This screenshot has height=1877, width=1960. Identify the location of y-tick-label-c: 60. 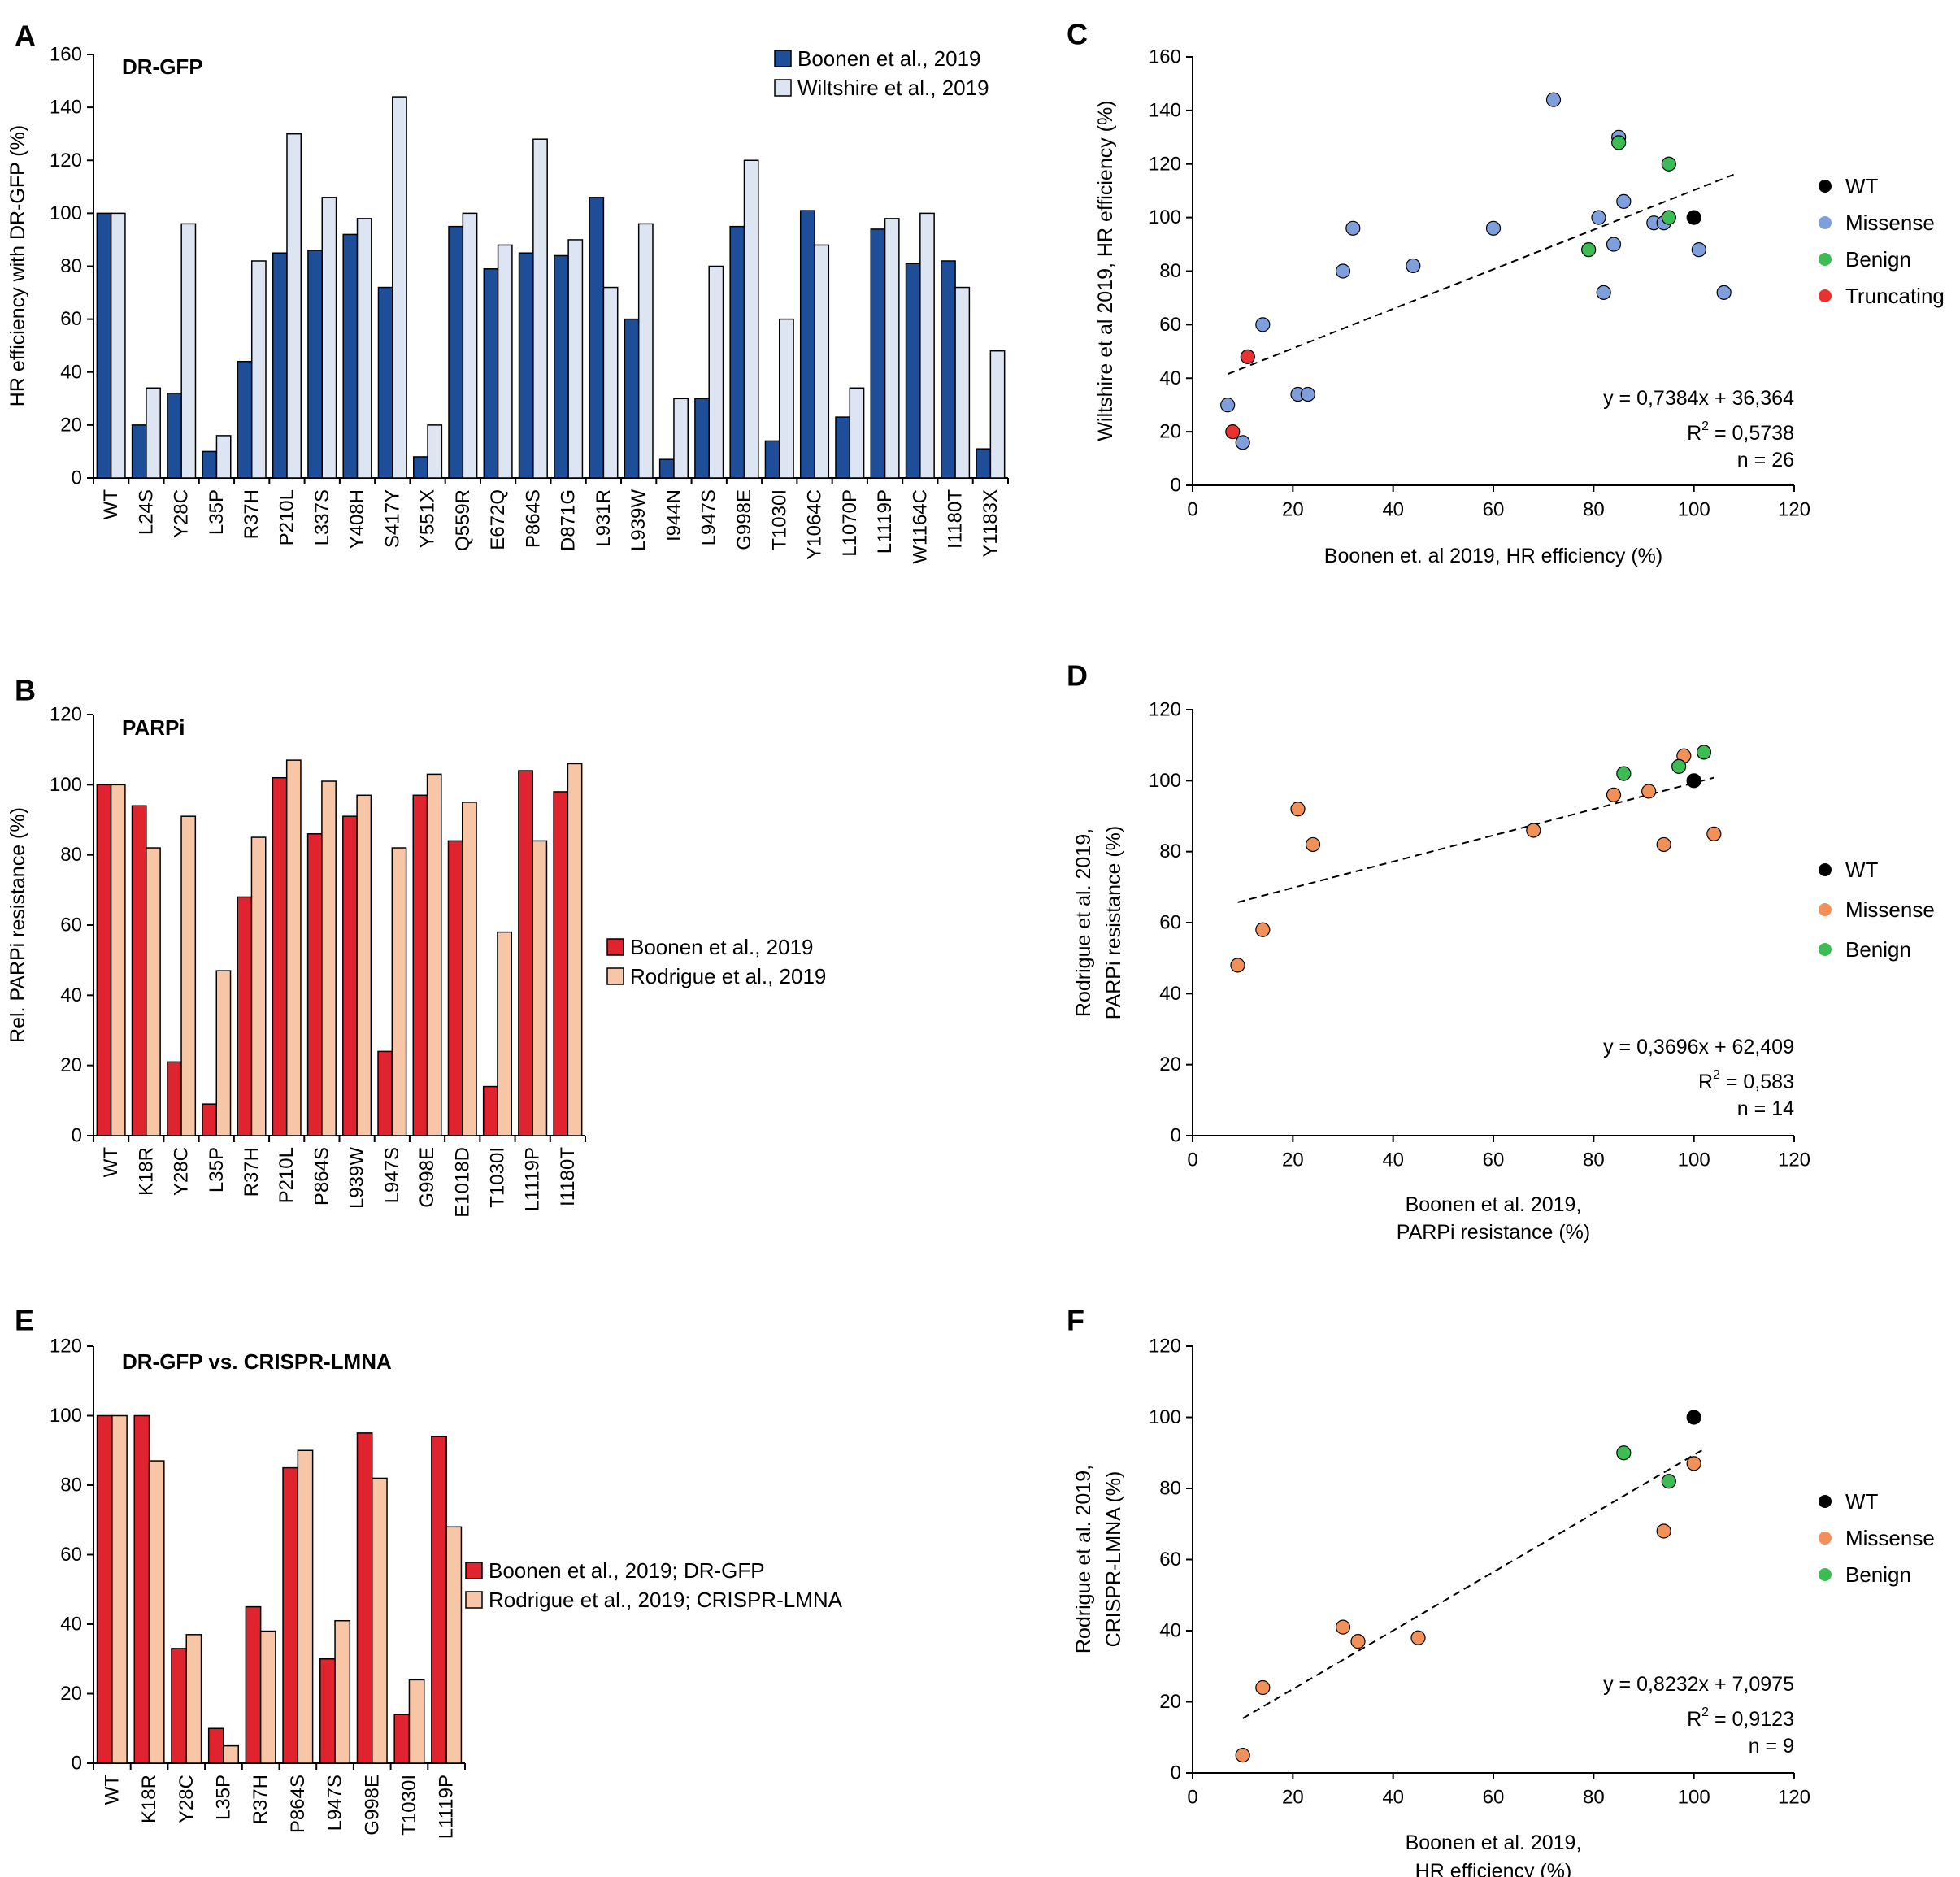
(1170, 325).